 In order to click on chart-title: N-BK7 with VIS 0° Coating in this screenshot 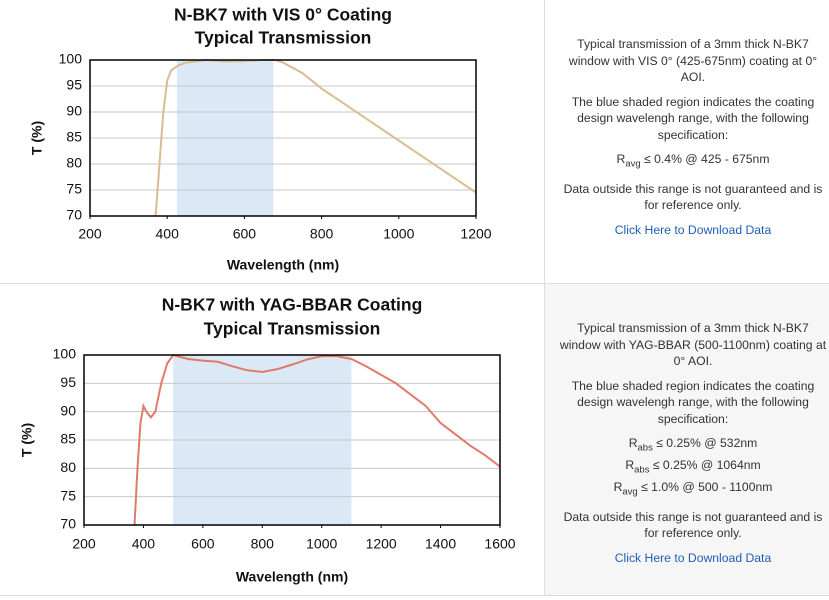, I will do `click(283, 15)`.